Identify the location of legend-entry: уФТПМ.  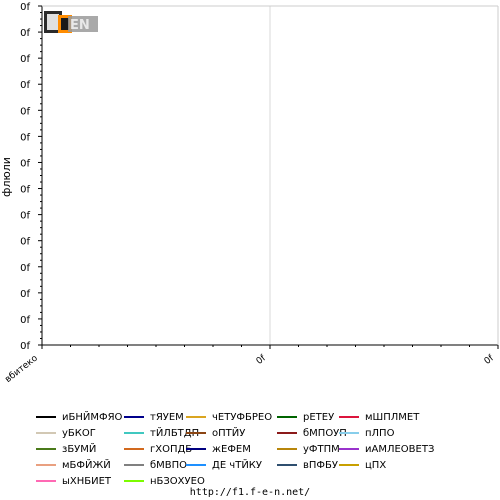
(308, 449).